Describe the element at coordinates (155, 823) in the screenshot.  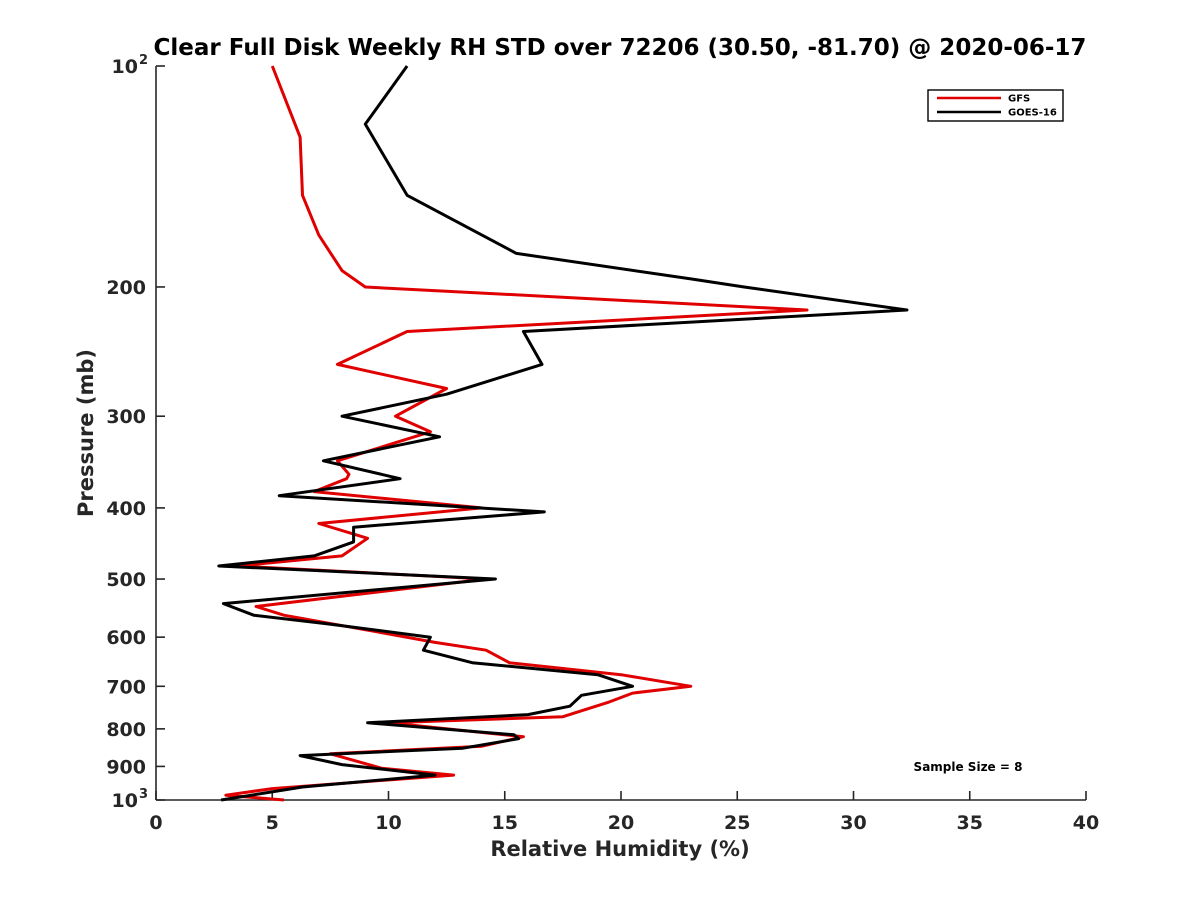
I see `x-tick-label: 0` at that location.